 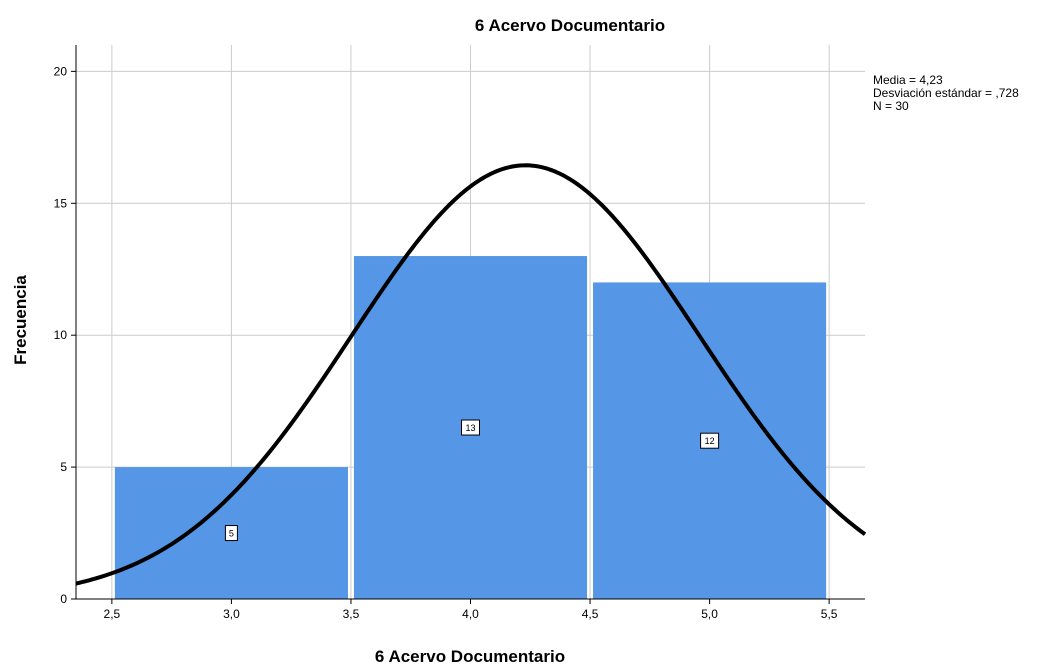 What do you see at coordinates (570, 25) in the screenshot?
I see `chart-title: 6 Acervo Documentario` at bounding box center [570, 25].